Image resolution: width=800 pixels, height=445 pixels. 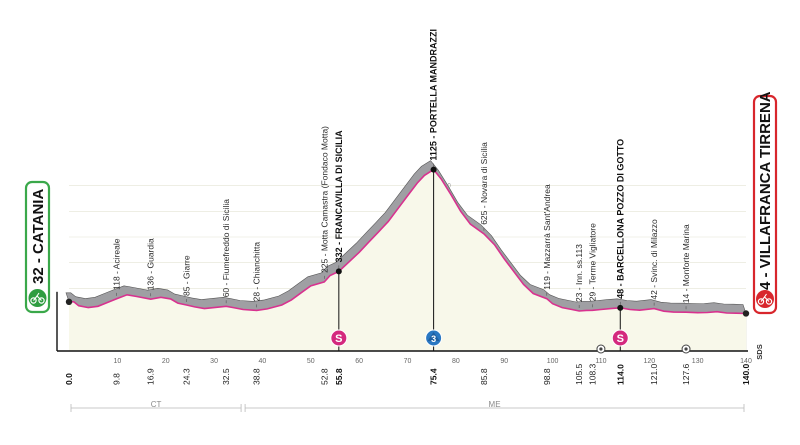 I want to click on waypoint-label: 1125 - PORTELLA MANDRAZZI, so click(x=434, y=95).